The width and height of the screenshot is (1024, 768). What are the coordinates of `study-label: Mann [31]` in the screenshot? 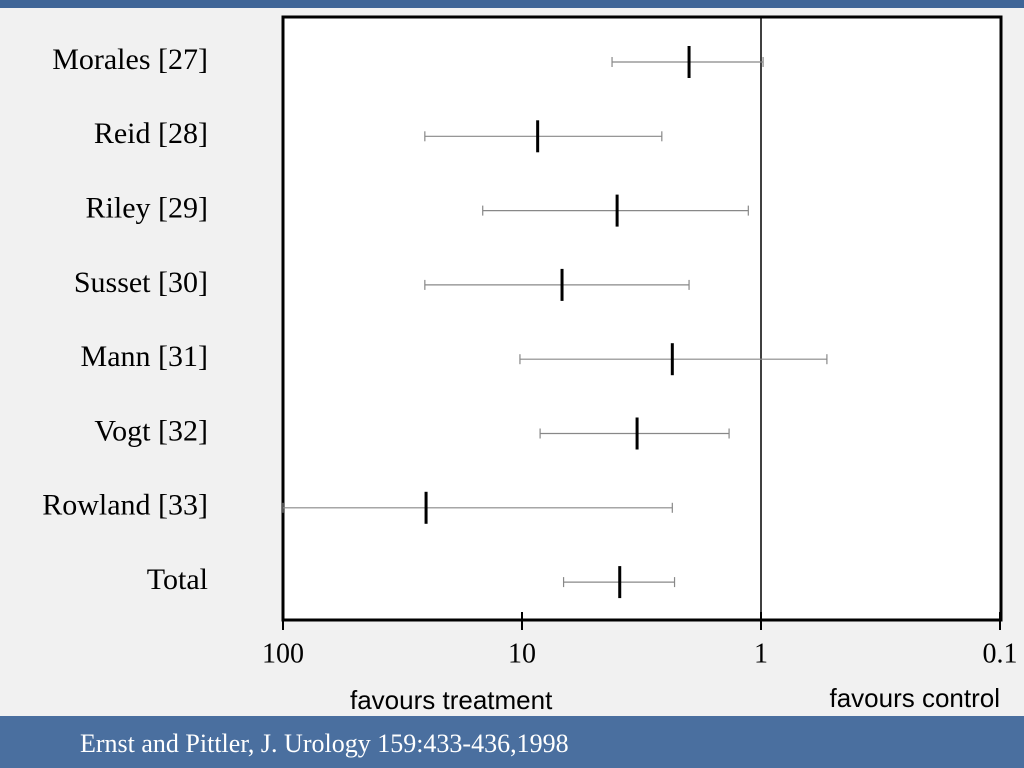 It's located at (144, 356).